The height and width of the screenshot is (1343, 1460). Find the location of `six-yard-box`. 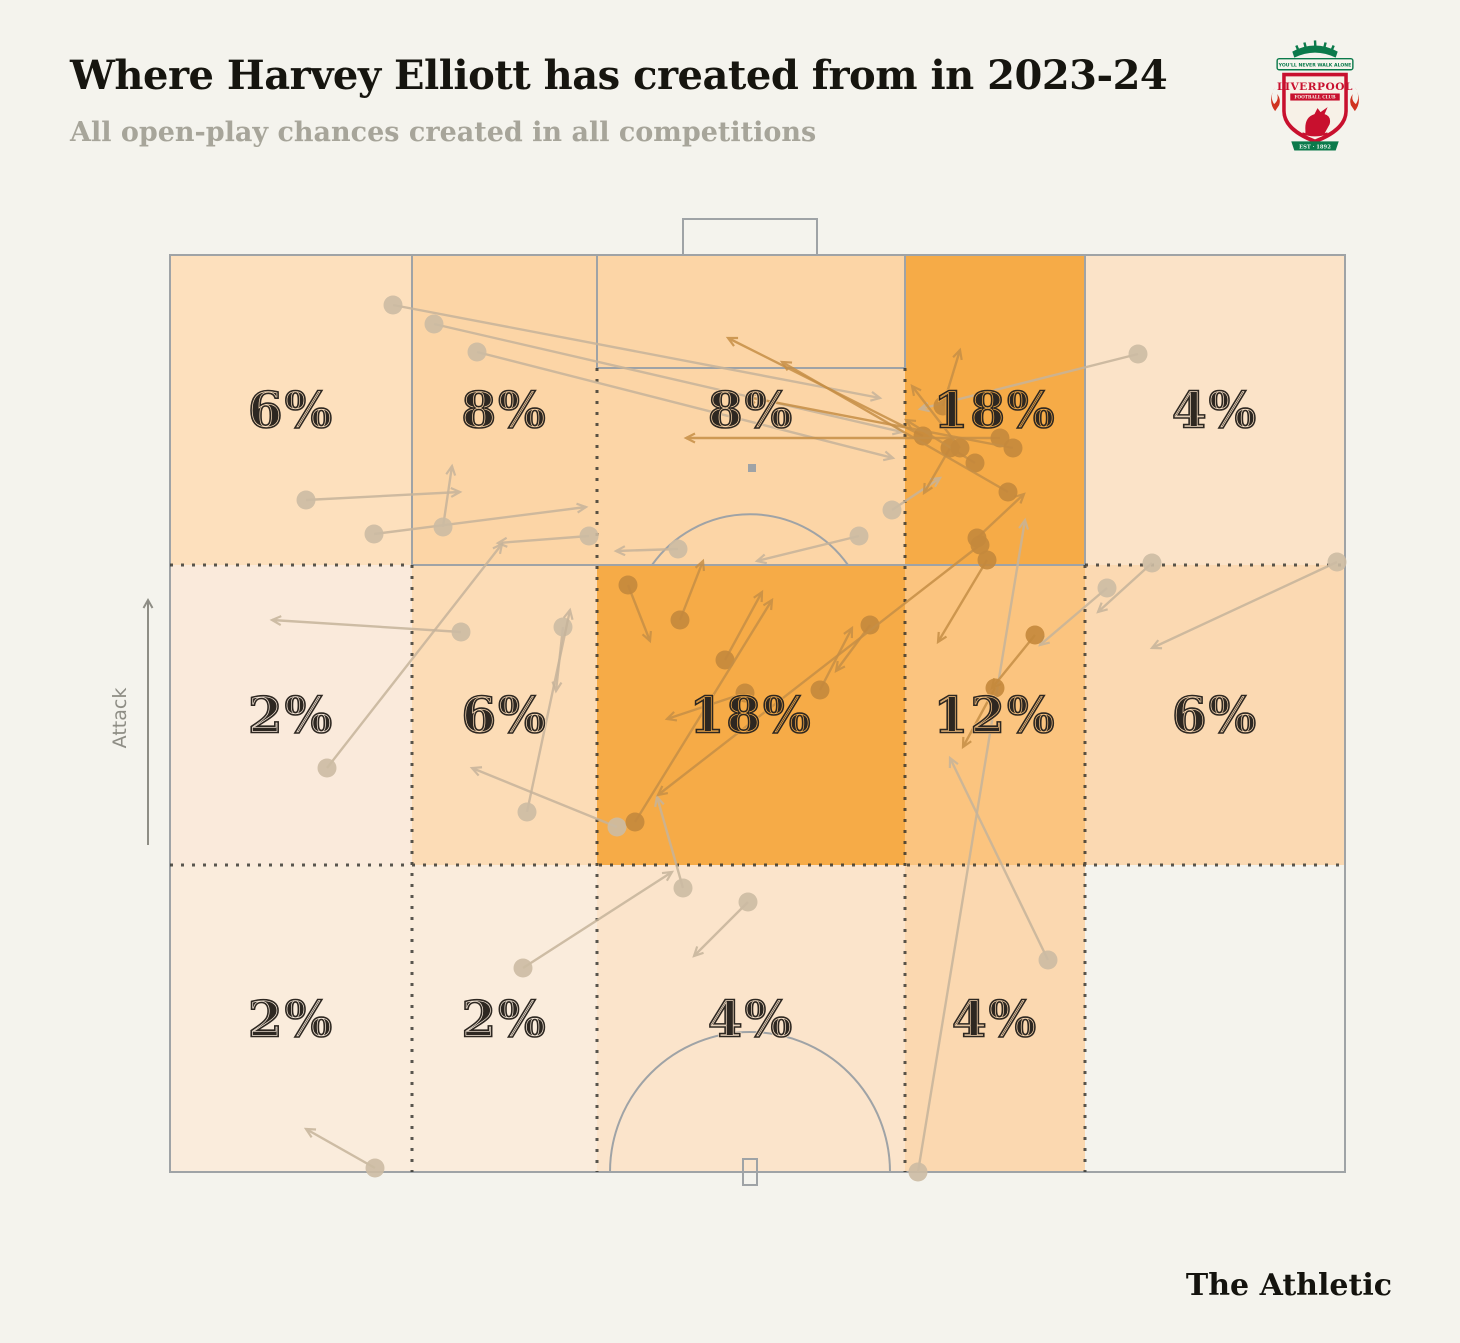

six-yard-box is located at coordinates (751, 311).